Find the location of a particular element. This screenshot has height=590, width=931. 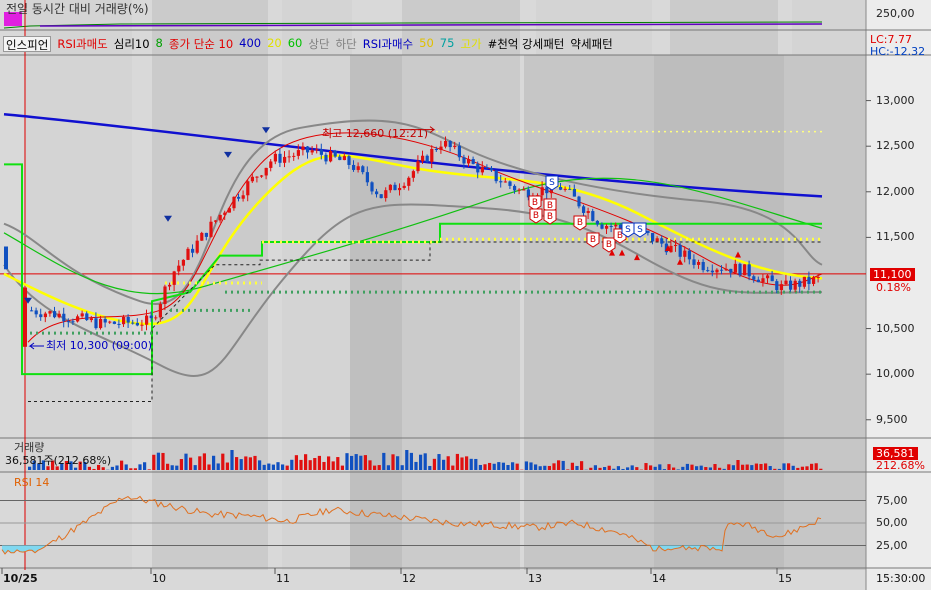

sell-signal-label: S is located at coordinates (640, 230).